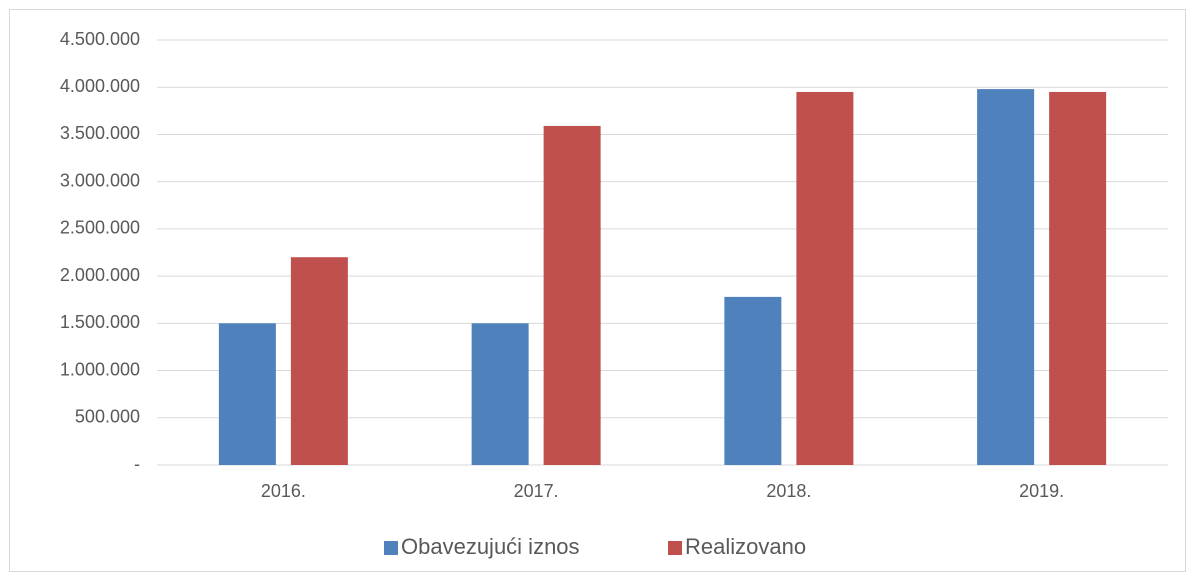  Describe the element at coordinates (100, 180) in the screenshot. I see `y-tick-label: 3.000.000` at that location.